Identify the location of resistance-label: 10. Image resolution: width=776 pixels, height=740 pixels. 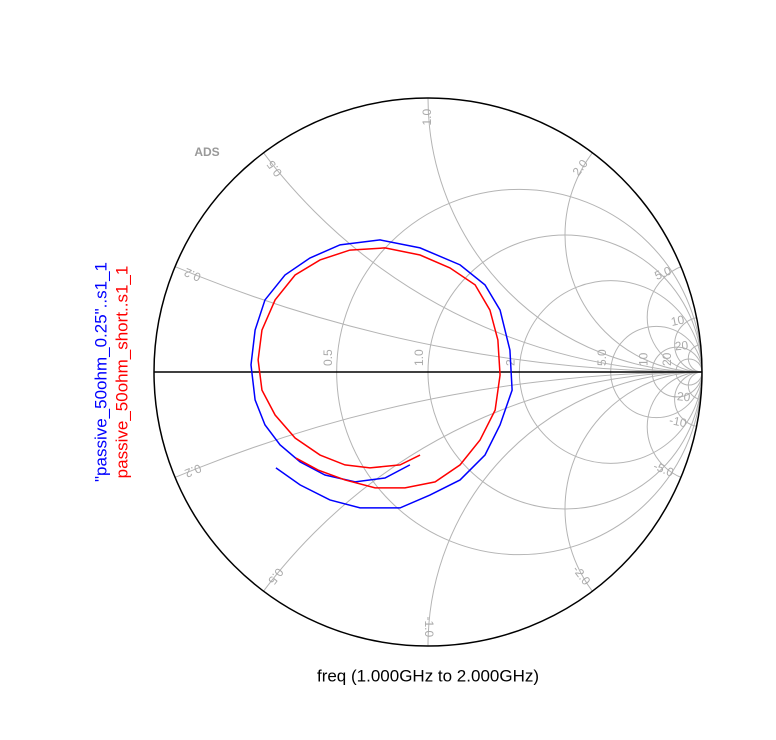
(643, 359).